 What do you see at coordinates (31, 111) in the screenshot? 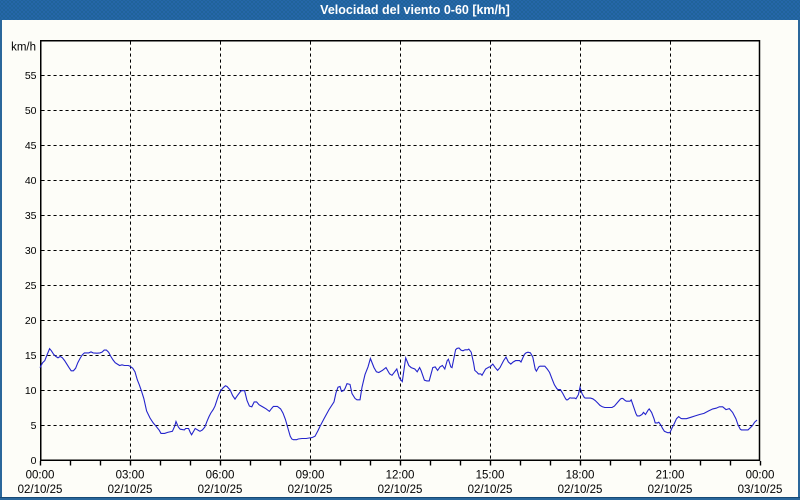
I see `svg-text: 50` at bounding box center [31, 111].